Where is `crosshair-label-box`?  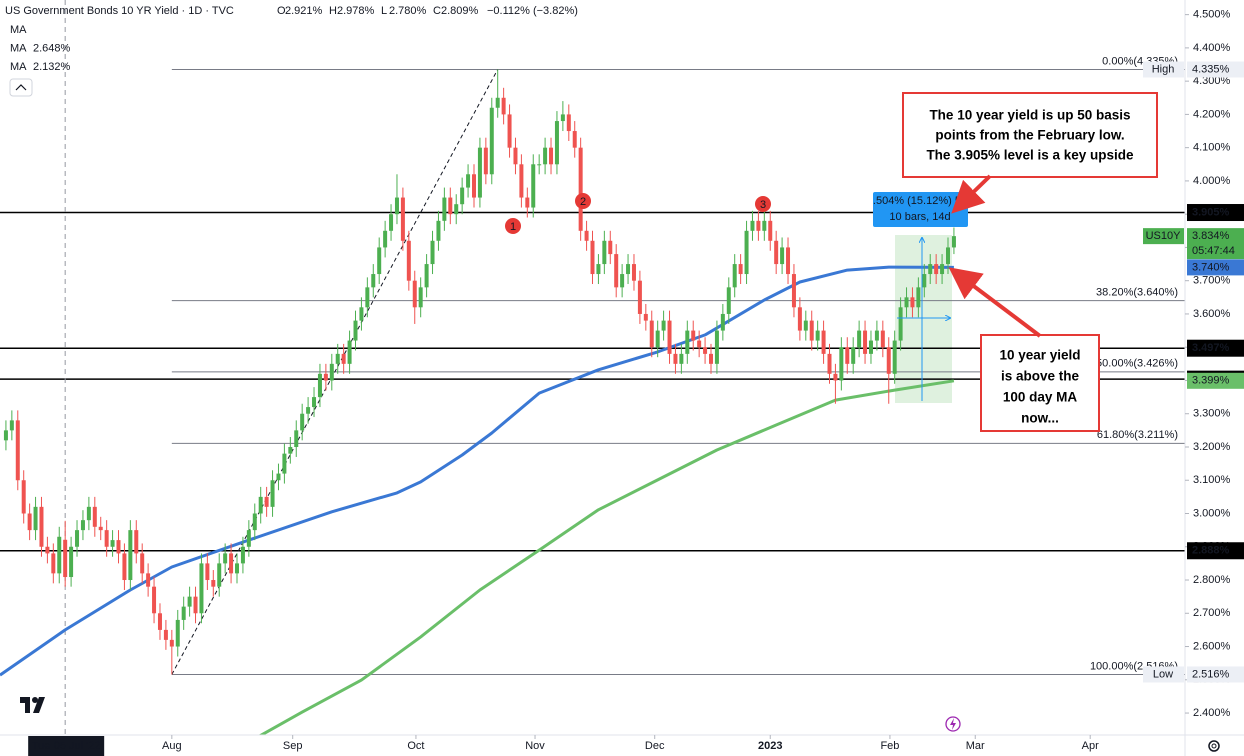 crosshair-label-box is located at coordinates (66, 746).